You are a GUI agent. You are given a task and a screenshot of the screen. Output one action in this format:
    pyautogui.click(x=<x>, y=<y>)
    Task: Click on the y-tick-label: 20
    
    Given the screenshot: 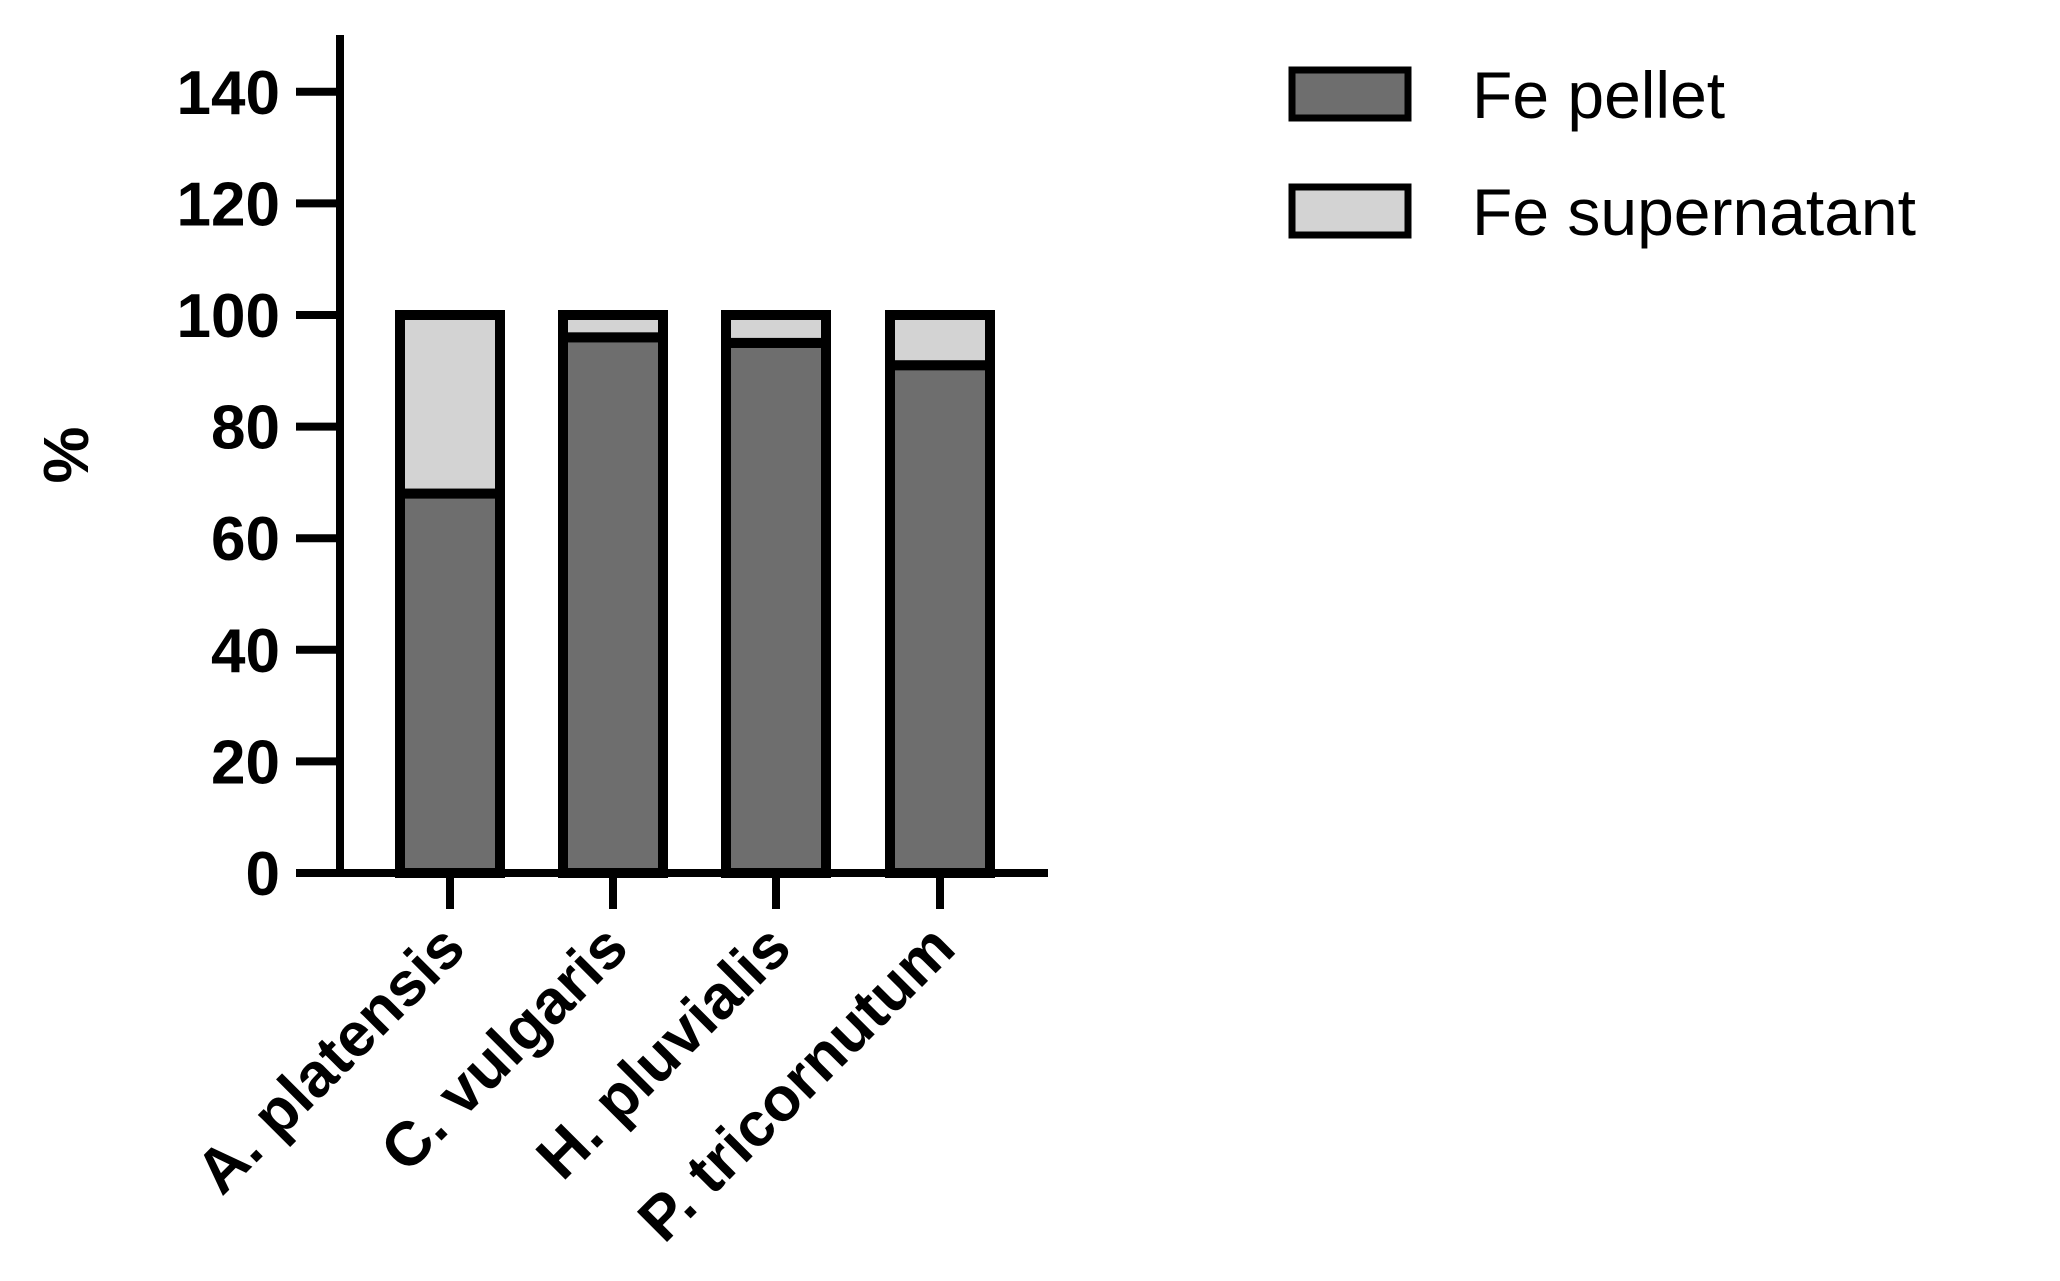 What is the action you would take?
    pyautogui.click(x=245, y=762)
    